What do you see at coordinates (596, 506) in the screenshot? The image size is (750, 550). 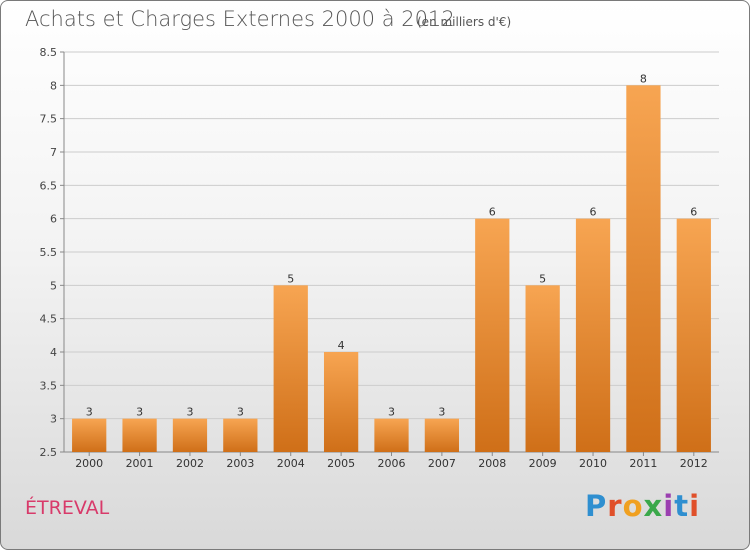 I see `logo-letter: P` at bounding box center [596, 506].